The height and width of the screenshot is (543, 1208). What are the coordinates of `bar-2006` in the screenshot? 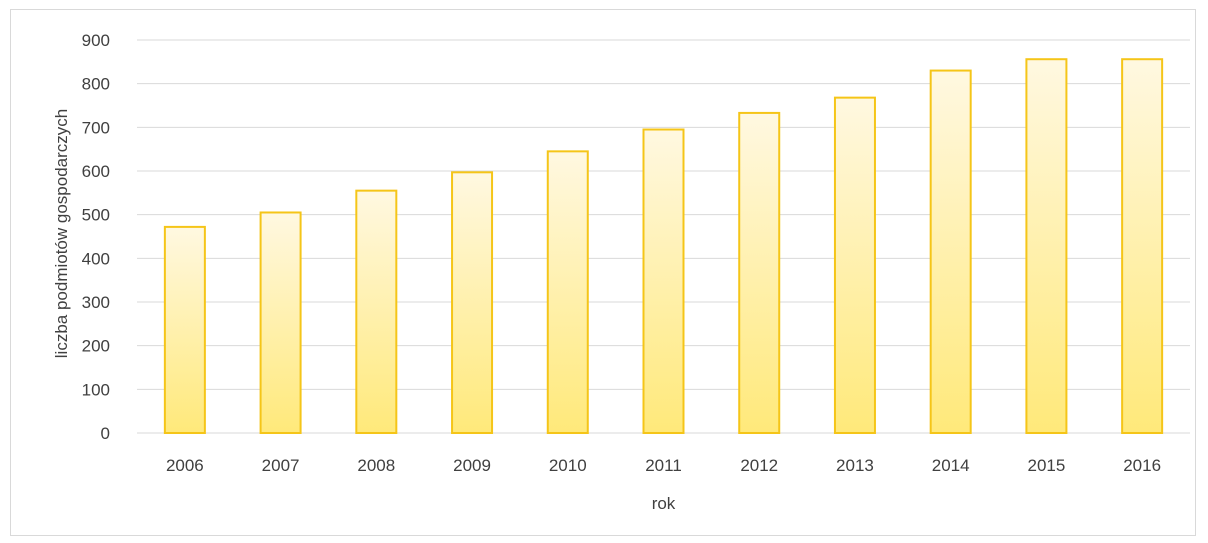 It's located at (184, 329).